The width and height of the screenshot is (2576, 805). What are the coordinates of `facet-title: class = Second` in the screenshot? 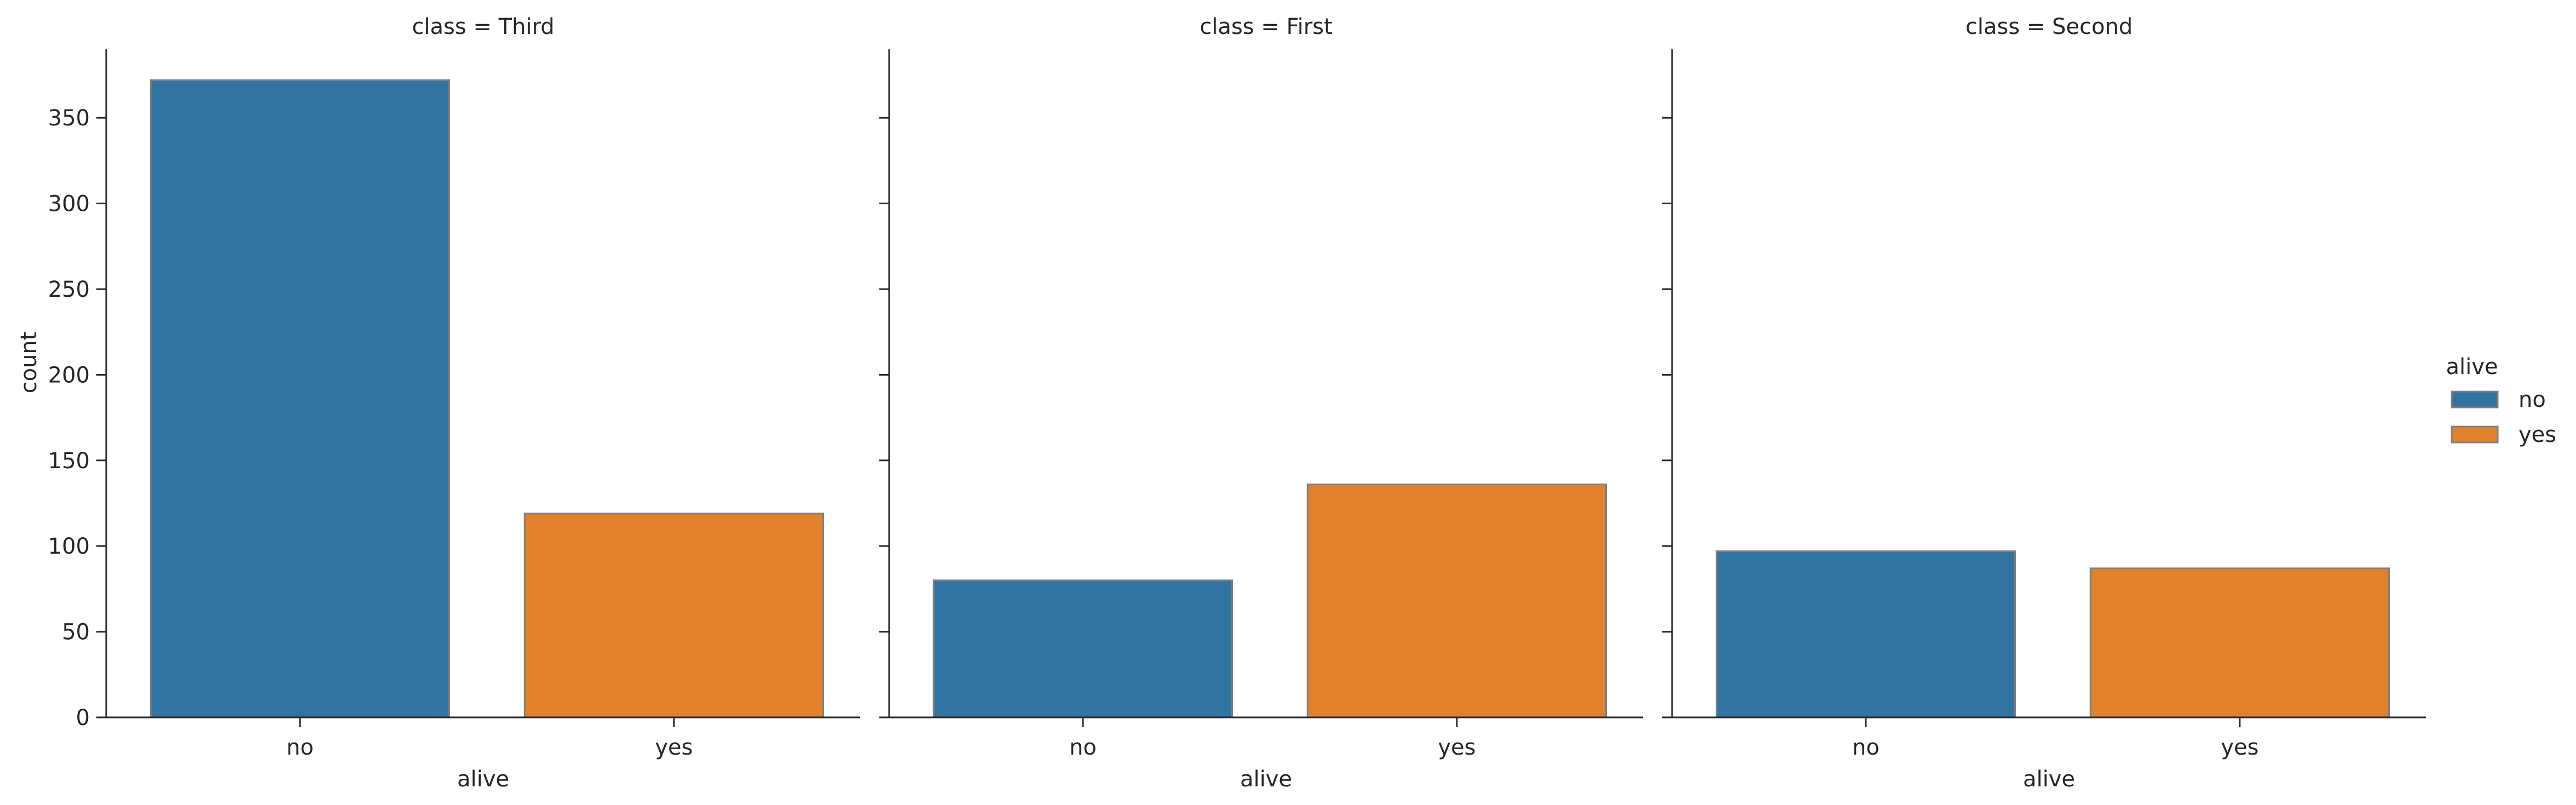 It's located at (2049, 27).